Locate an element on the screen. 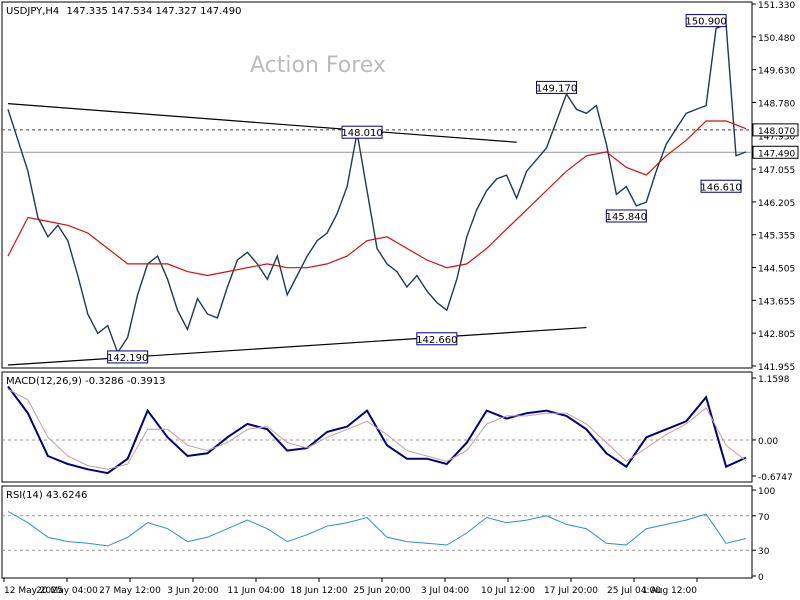 This screenshot has width=800, height=600. rsi-panel-frame is located at coordinates (377, 532).